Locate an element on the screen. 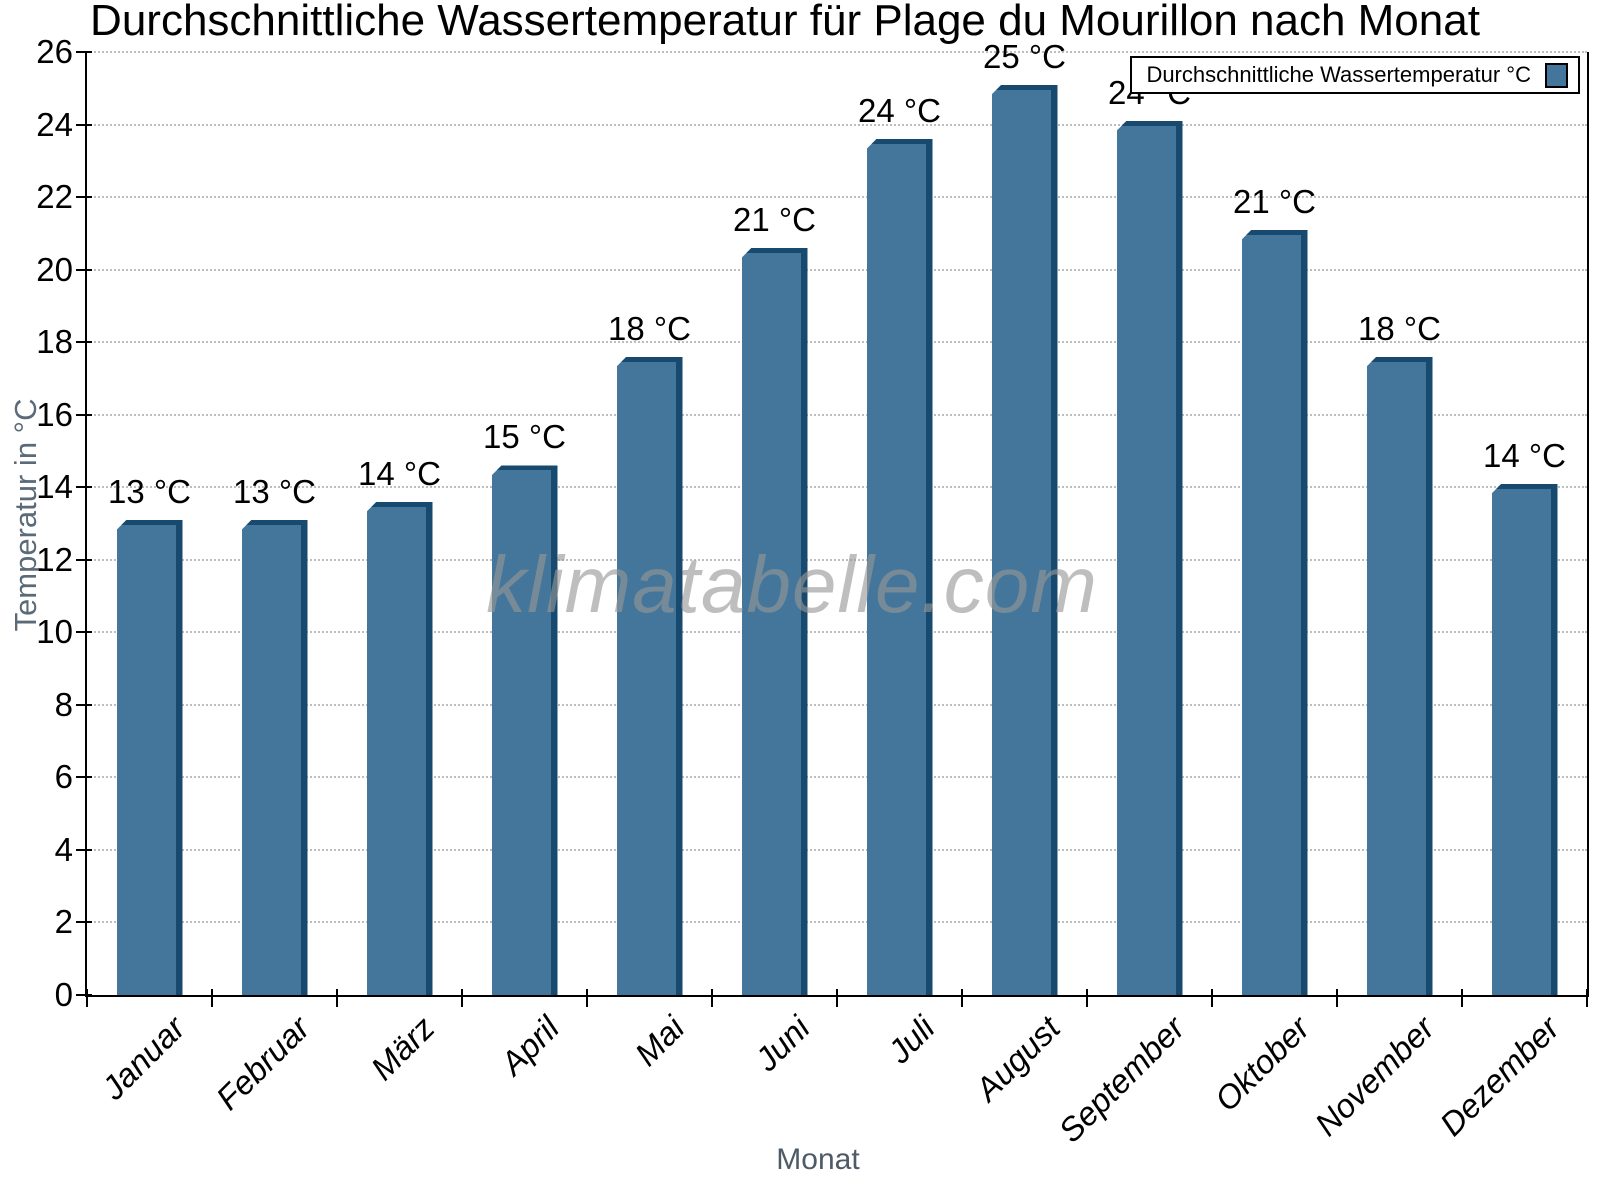 The width and height of the screenshot is (1600, 1200). x-tick-label-juni: Juni is located at coordinates (782, 1043).